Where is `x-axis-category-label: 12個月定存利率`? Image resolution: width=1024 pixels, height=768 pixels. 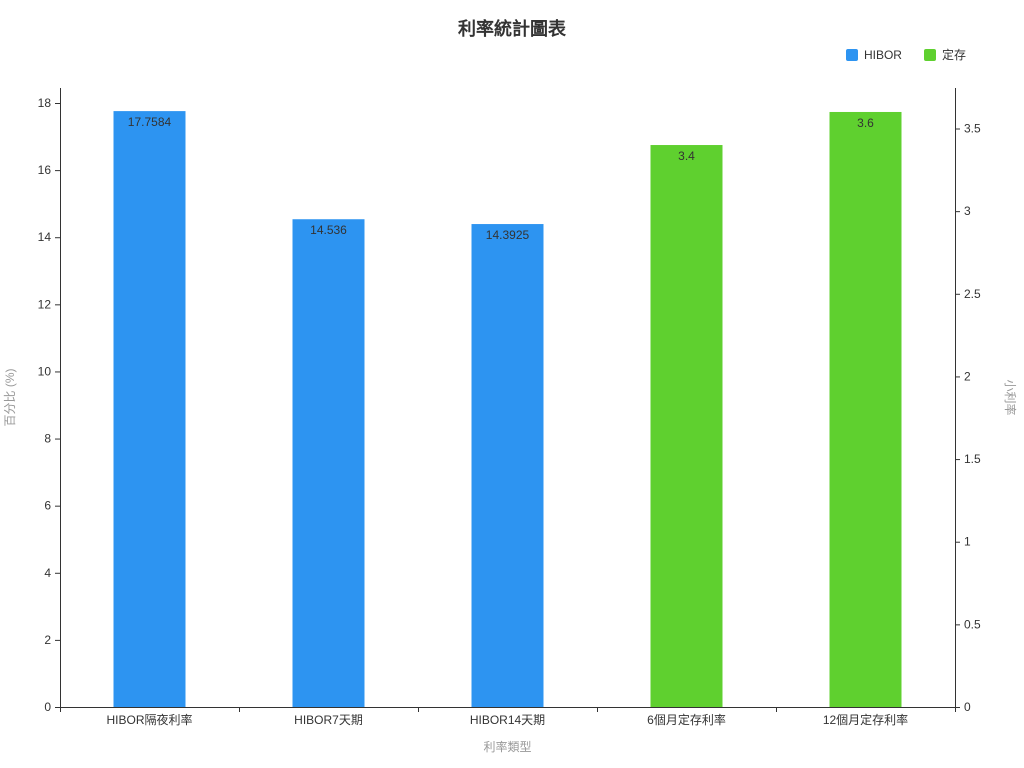 x-axis-category-label: 12個月定存利率 is located at coordinates (865, 719).